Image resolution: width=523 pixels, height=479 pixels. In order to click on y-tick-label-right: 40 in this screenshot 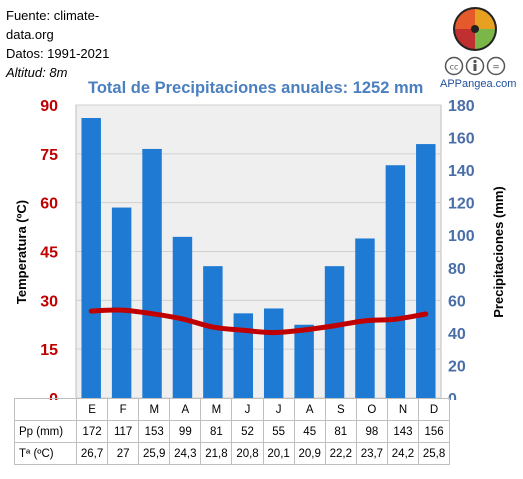, I will do `click(457, 334)`.